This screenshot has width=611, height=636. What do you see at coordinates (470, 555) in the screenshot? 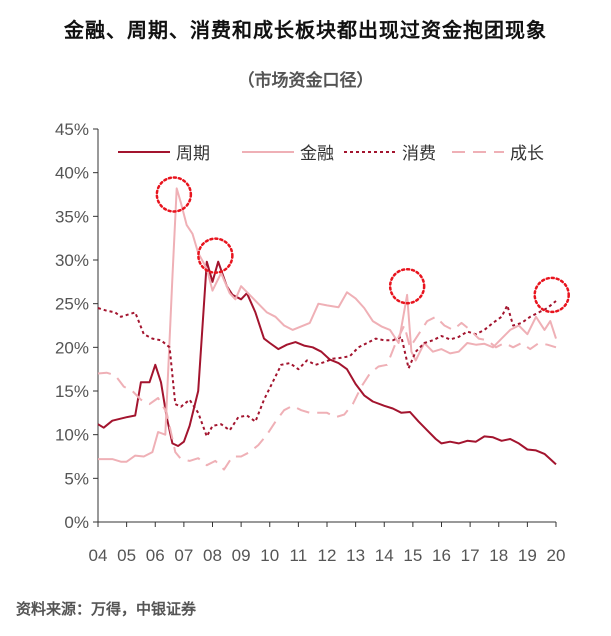
I see `x-tick-label: 17` at bounding box center [470, 555].